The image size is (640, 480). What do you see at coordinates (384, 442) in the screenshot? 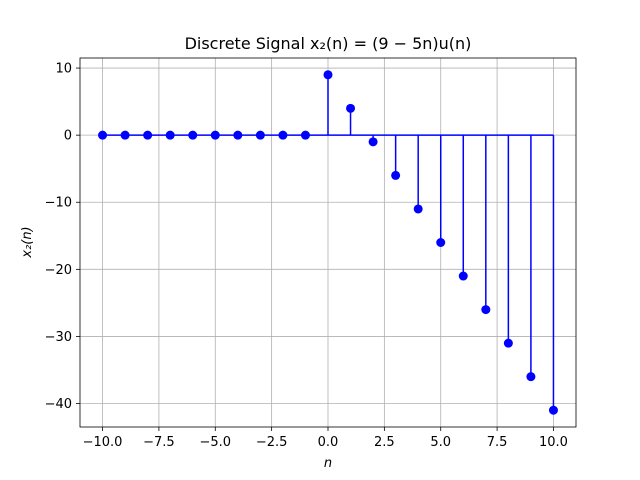
I see `x-tick-label: 2.5` at bounding box center [384, 442].